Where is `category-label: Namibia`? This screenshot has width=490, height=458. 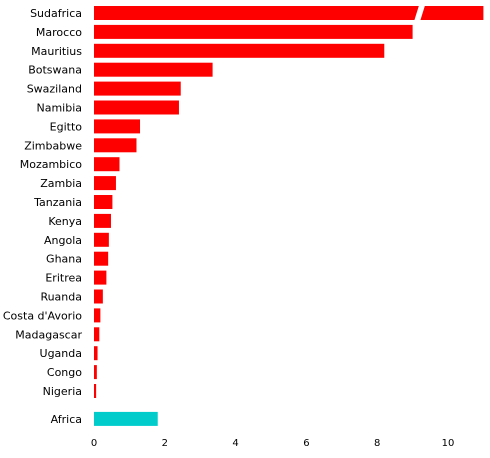
category-label: Namibia is located at coordinates (59, 108).